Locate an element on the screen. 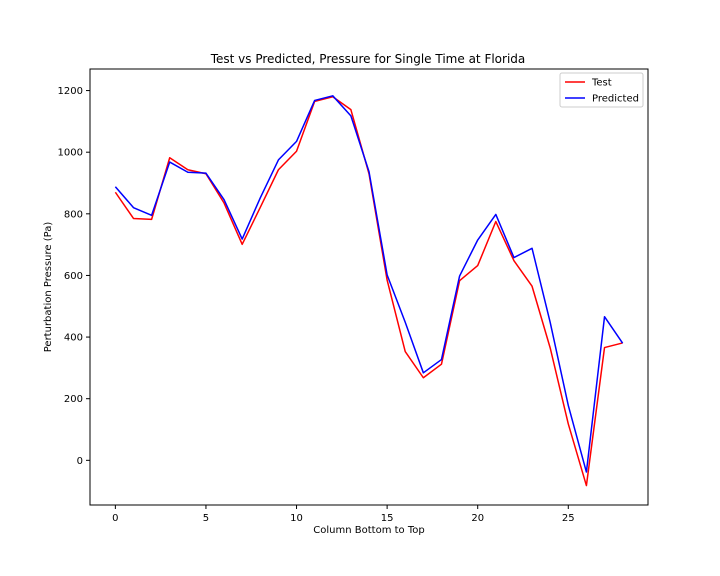 Image resolution: width=720 pixels, height=576 pixels. x-tick-label: 15 is located at coordinates (387, 518).